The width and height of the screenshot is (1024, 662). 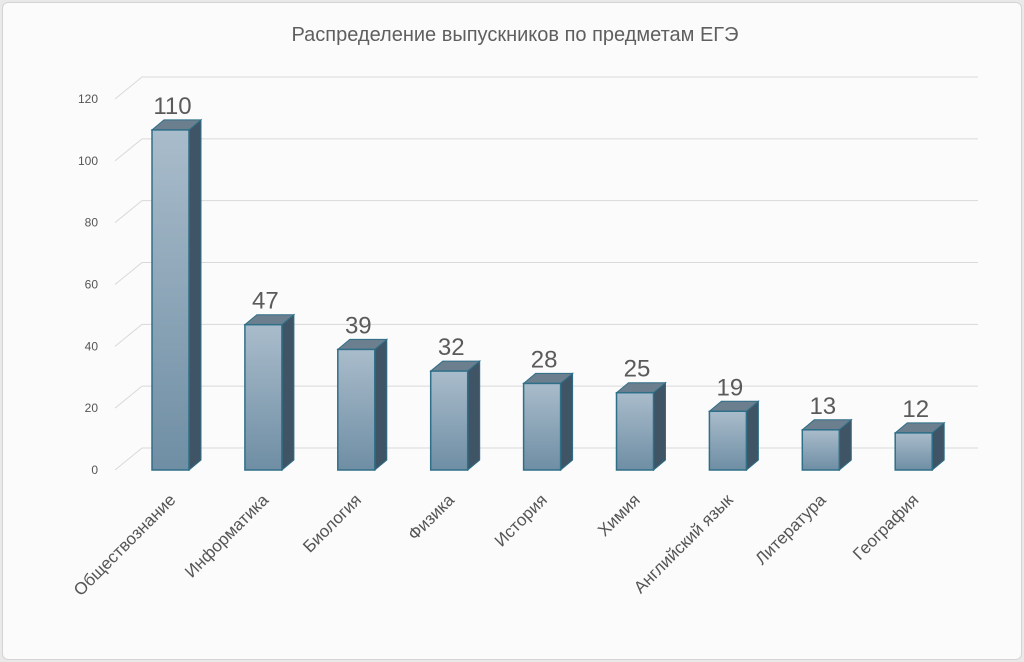 I want to click on y-tick-label: 120, so click(x=88, y=99).